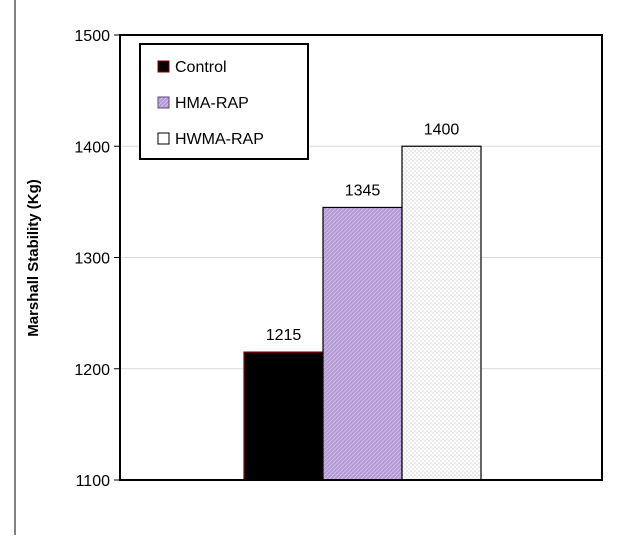 This screenshot has height=540, width=622. What do you see at coordinates (201, 67) in the screenshot?
I see `legend-label-control: Control` at bounding box center [201, 67].